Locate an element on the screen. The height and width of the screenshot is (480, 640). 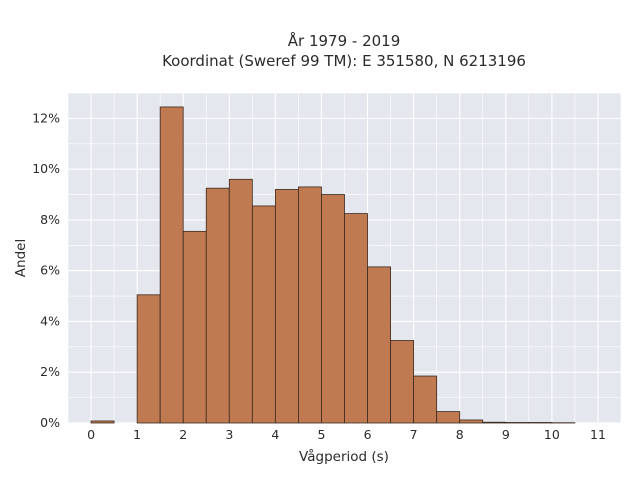
y-tick-label: 6% is located at coordinates (50, 270).